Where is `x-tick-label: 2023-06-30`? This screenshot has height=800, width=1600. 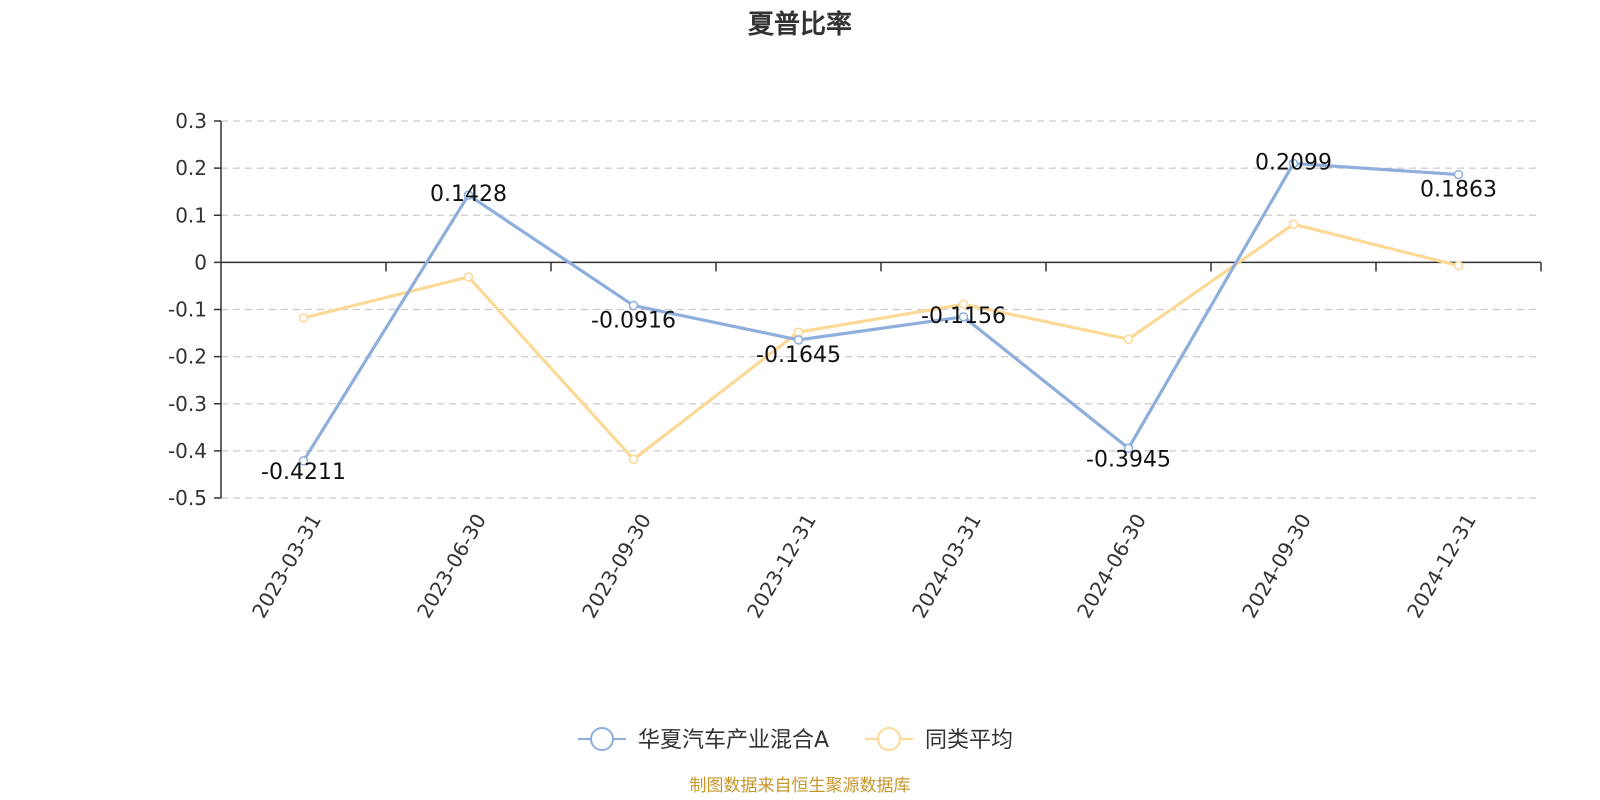
x-tick-label: 2023-06-30 is located at coordinates (451, 566).